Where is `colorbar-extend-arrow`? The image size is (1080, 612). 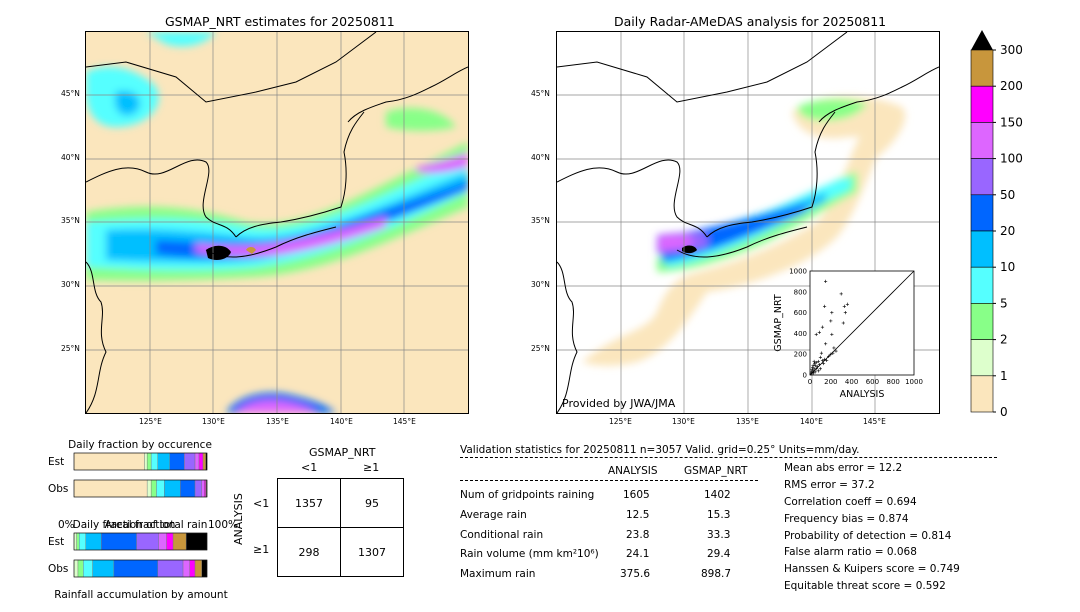
colorbar-extend-arrow is located at coordinates (982, 40).